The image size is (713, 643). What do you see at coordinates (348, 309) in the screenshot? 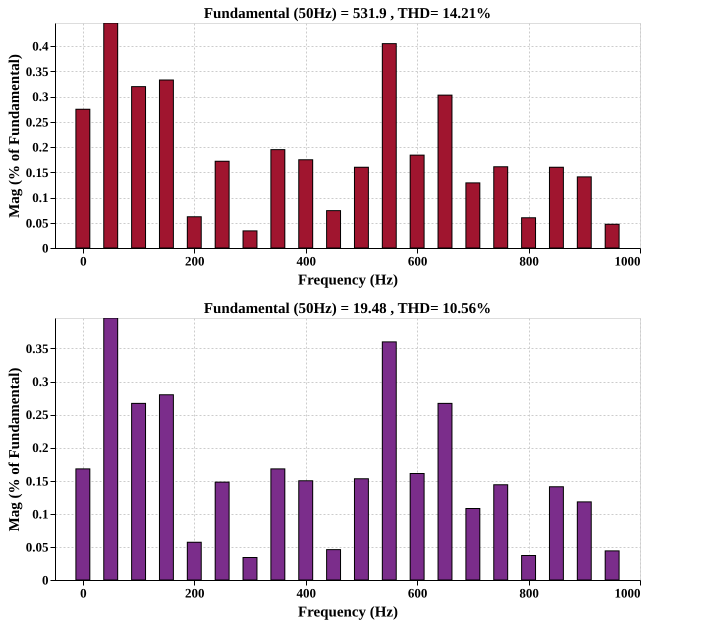
I see `chart-title: Fundamental (50Hz) = 19.48 , THD= 10.56%` at bounding box center [348, 309].